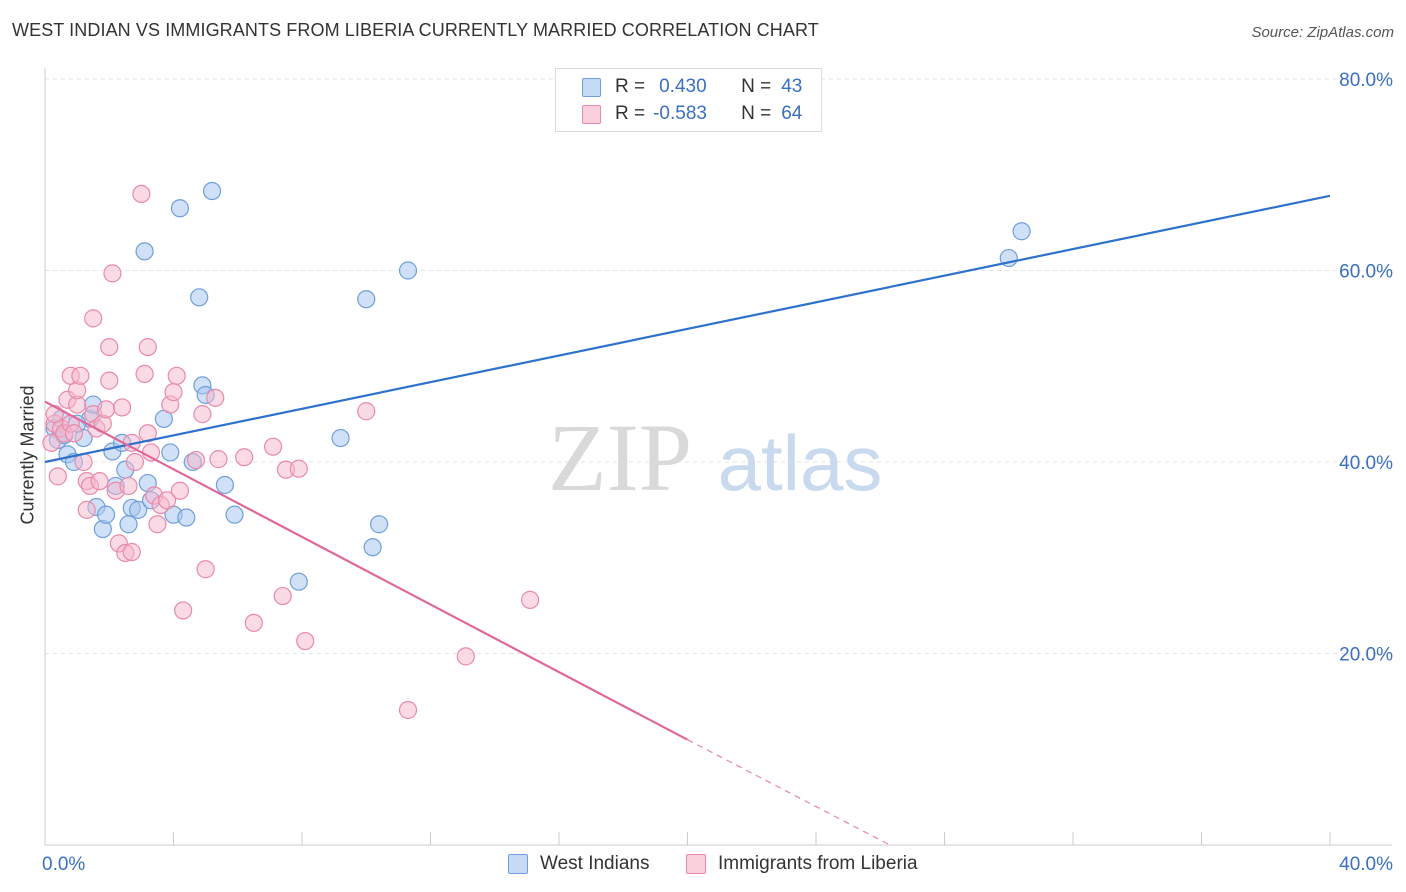 The height and width of the screenshot is (892, 1406). Describe the element at coordinates (27, 455) in the screenshot. I see `y-axis-label: Currently Married` at that location.